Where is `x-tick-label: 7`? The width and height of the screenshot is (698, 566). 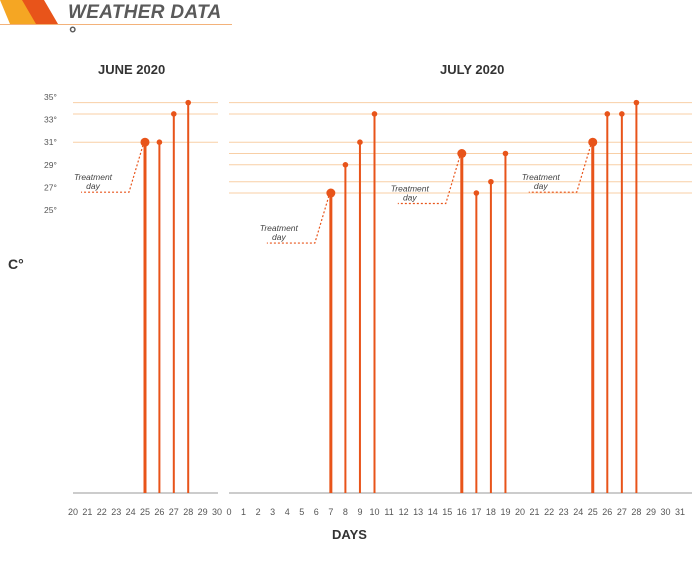
x-tick-label: 7 is located at coordinates (330, 512).